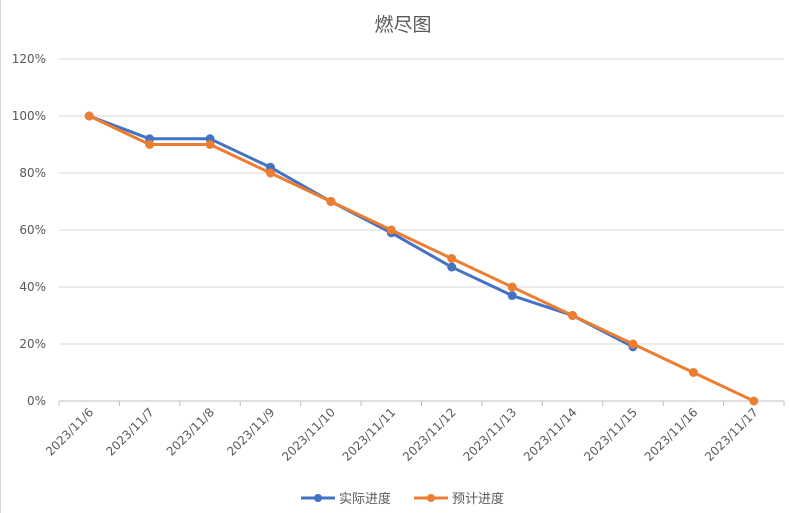 The height and width of the screenshot is (513, 790). I want to click on y-tick-label: 120%, so click(29, 59).